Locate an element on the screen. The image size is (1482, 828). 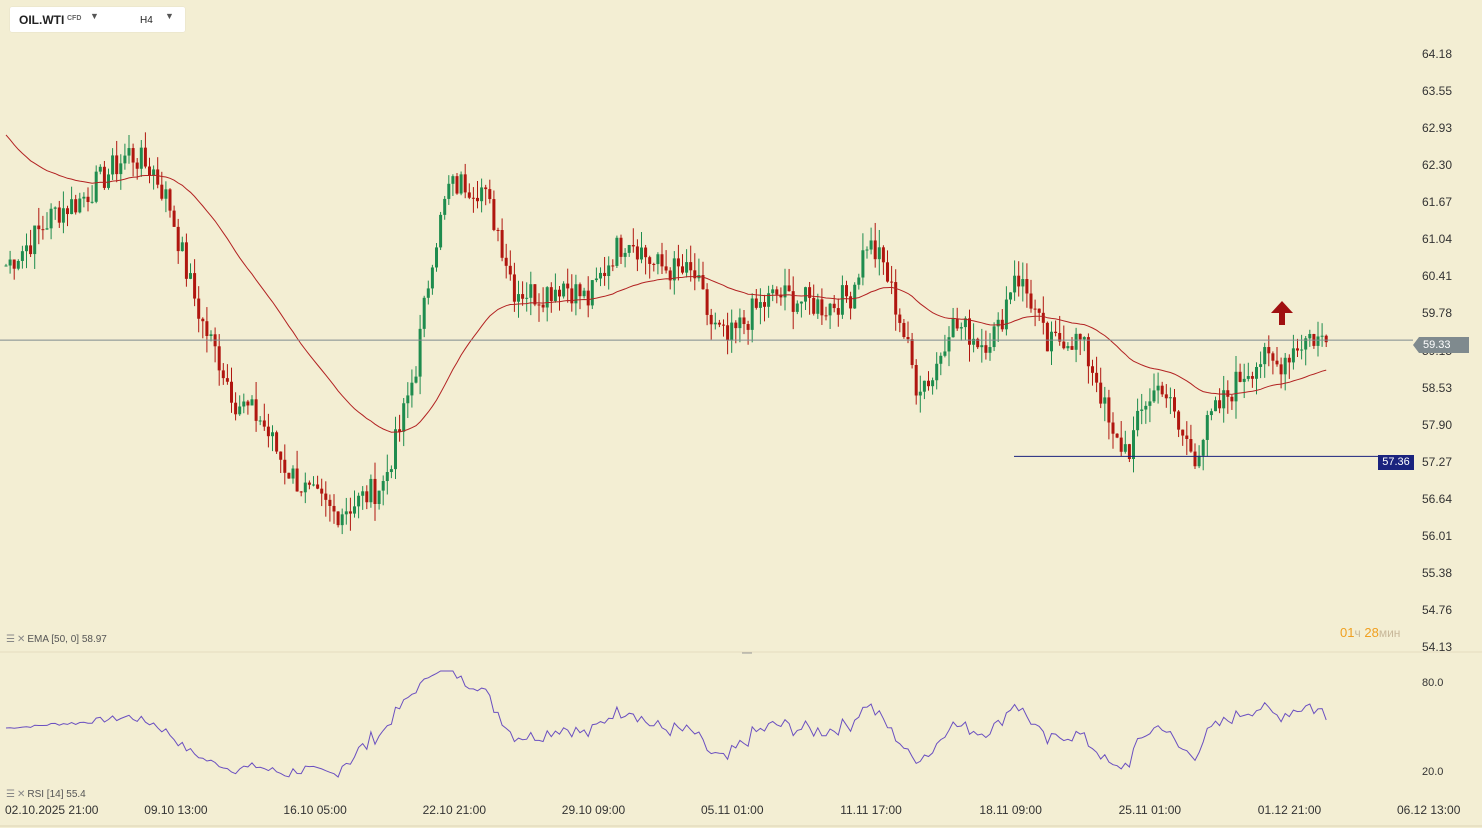
symbol-selector: OIL.WTI is located at coordinates (42, 20).